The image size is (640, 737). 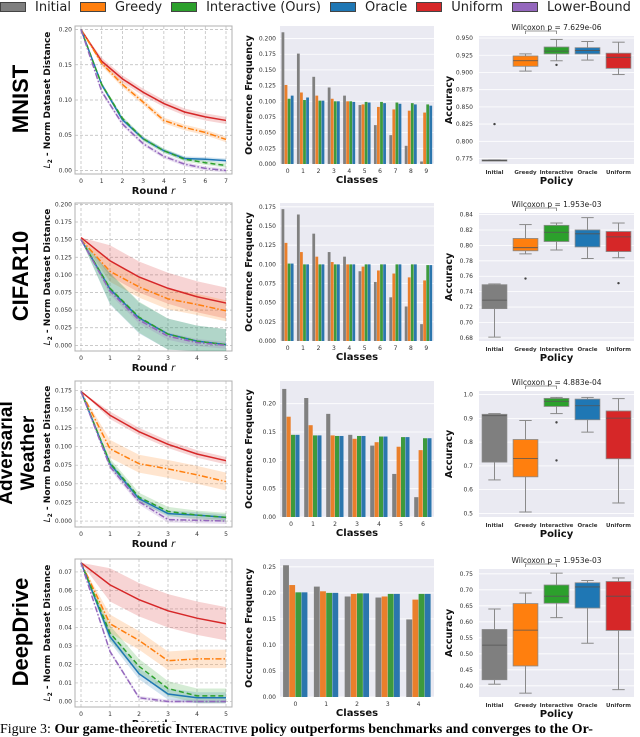 I want to click on outlier-point, so click(x=618, y=283).